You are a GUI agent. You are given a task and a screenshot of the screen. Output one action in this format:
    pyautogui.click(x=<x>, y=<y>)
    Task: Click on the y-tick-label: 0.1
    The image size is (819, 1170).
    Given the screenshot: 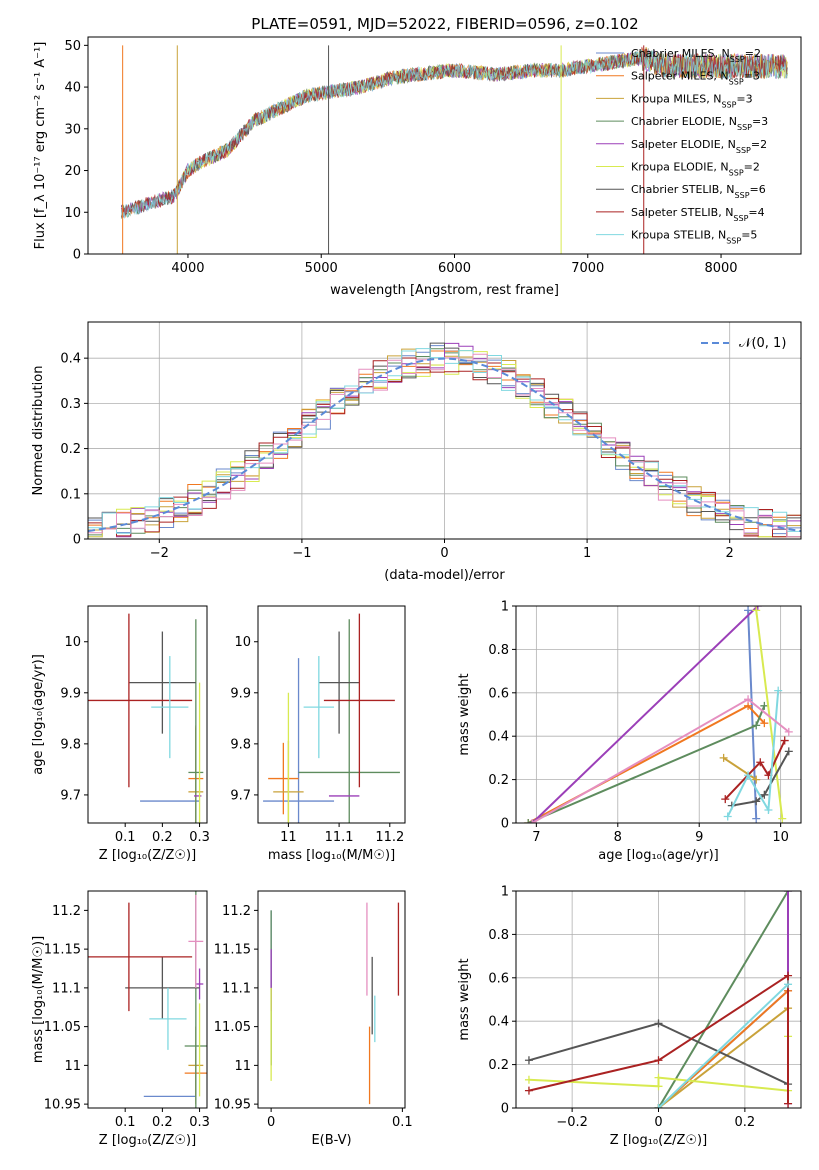 What is the action you would take?
    pyautogui.click(x=70, y=494)
    